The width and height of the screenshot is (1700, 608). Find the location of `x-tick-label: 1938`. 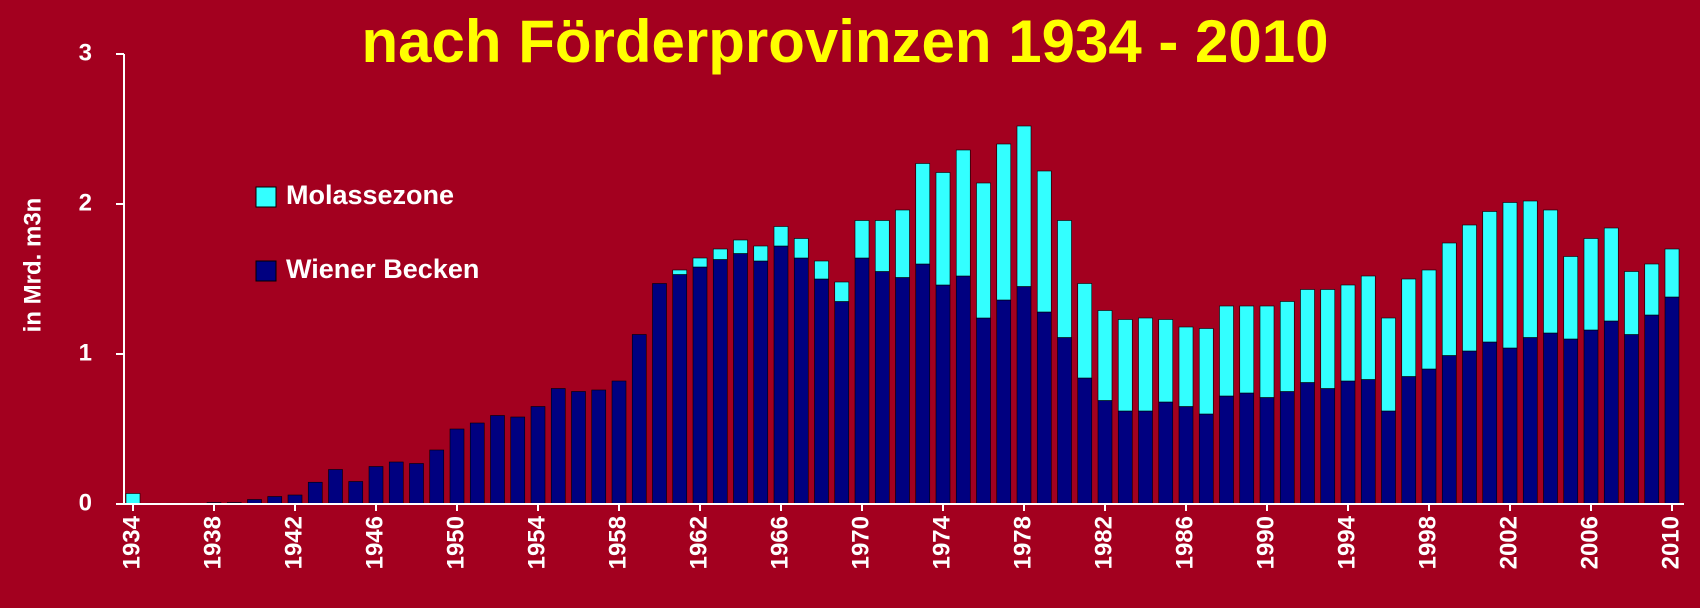

x-tick-label: 1938 is located at coordinates (212, 542).